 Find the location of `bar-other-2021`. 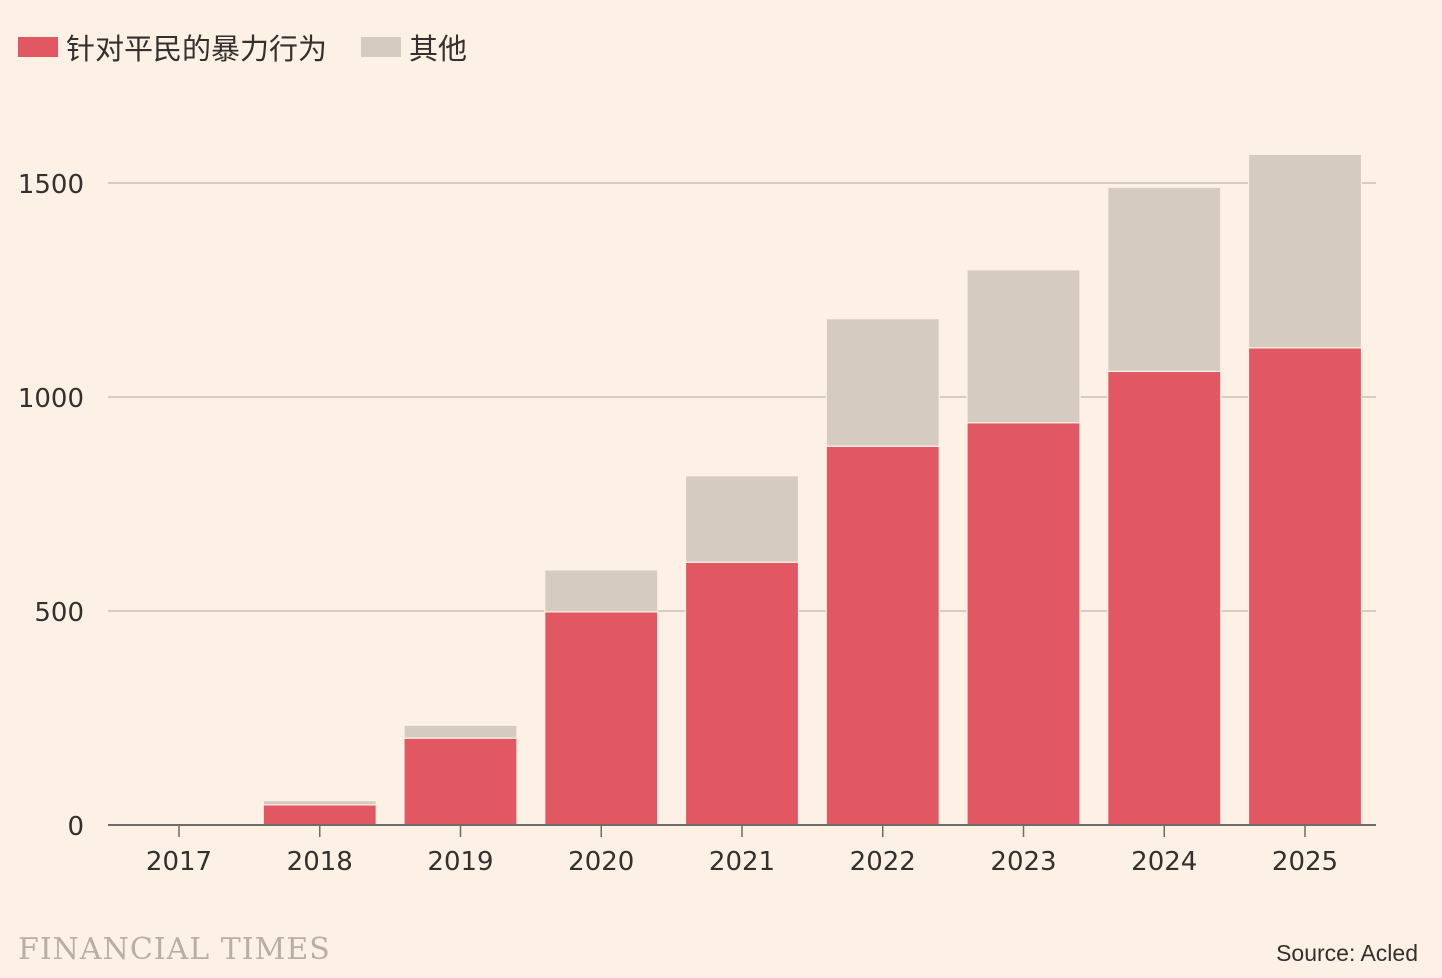

bar-other-2021 is located at coordinates (742, 519).